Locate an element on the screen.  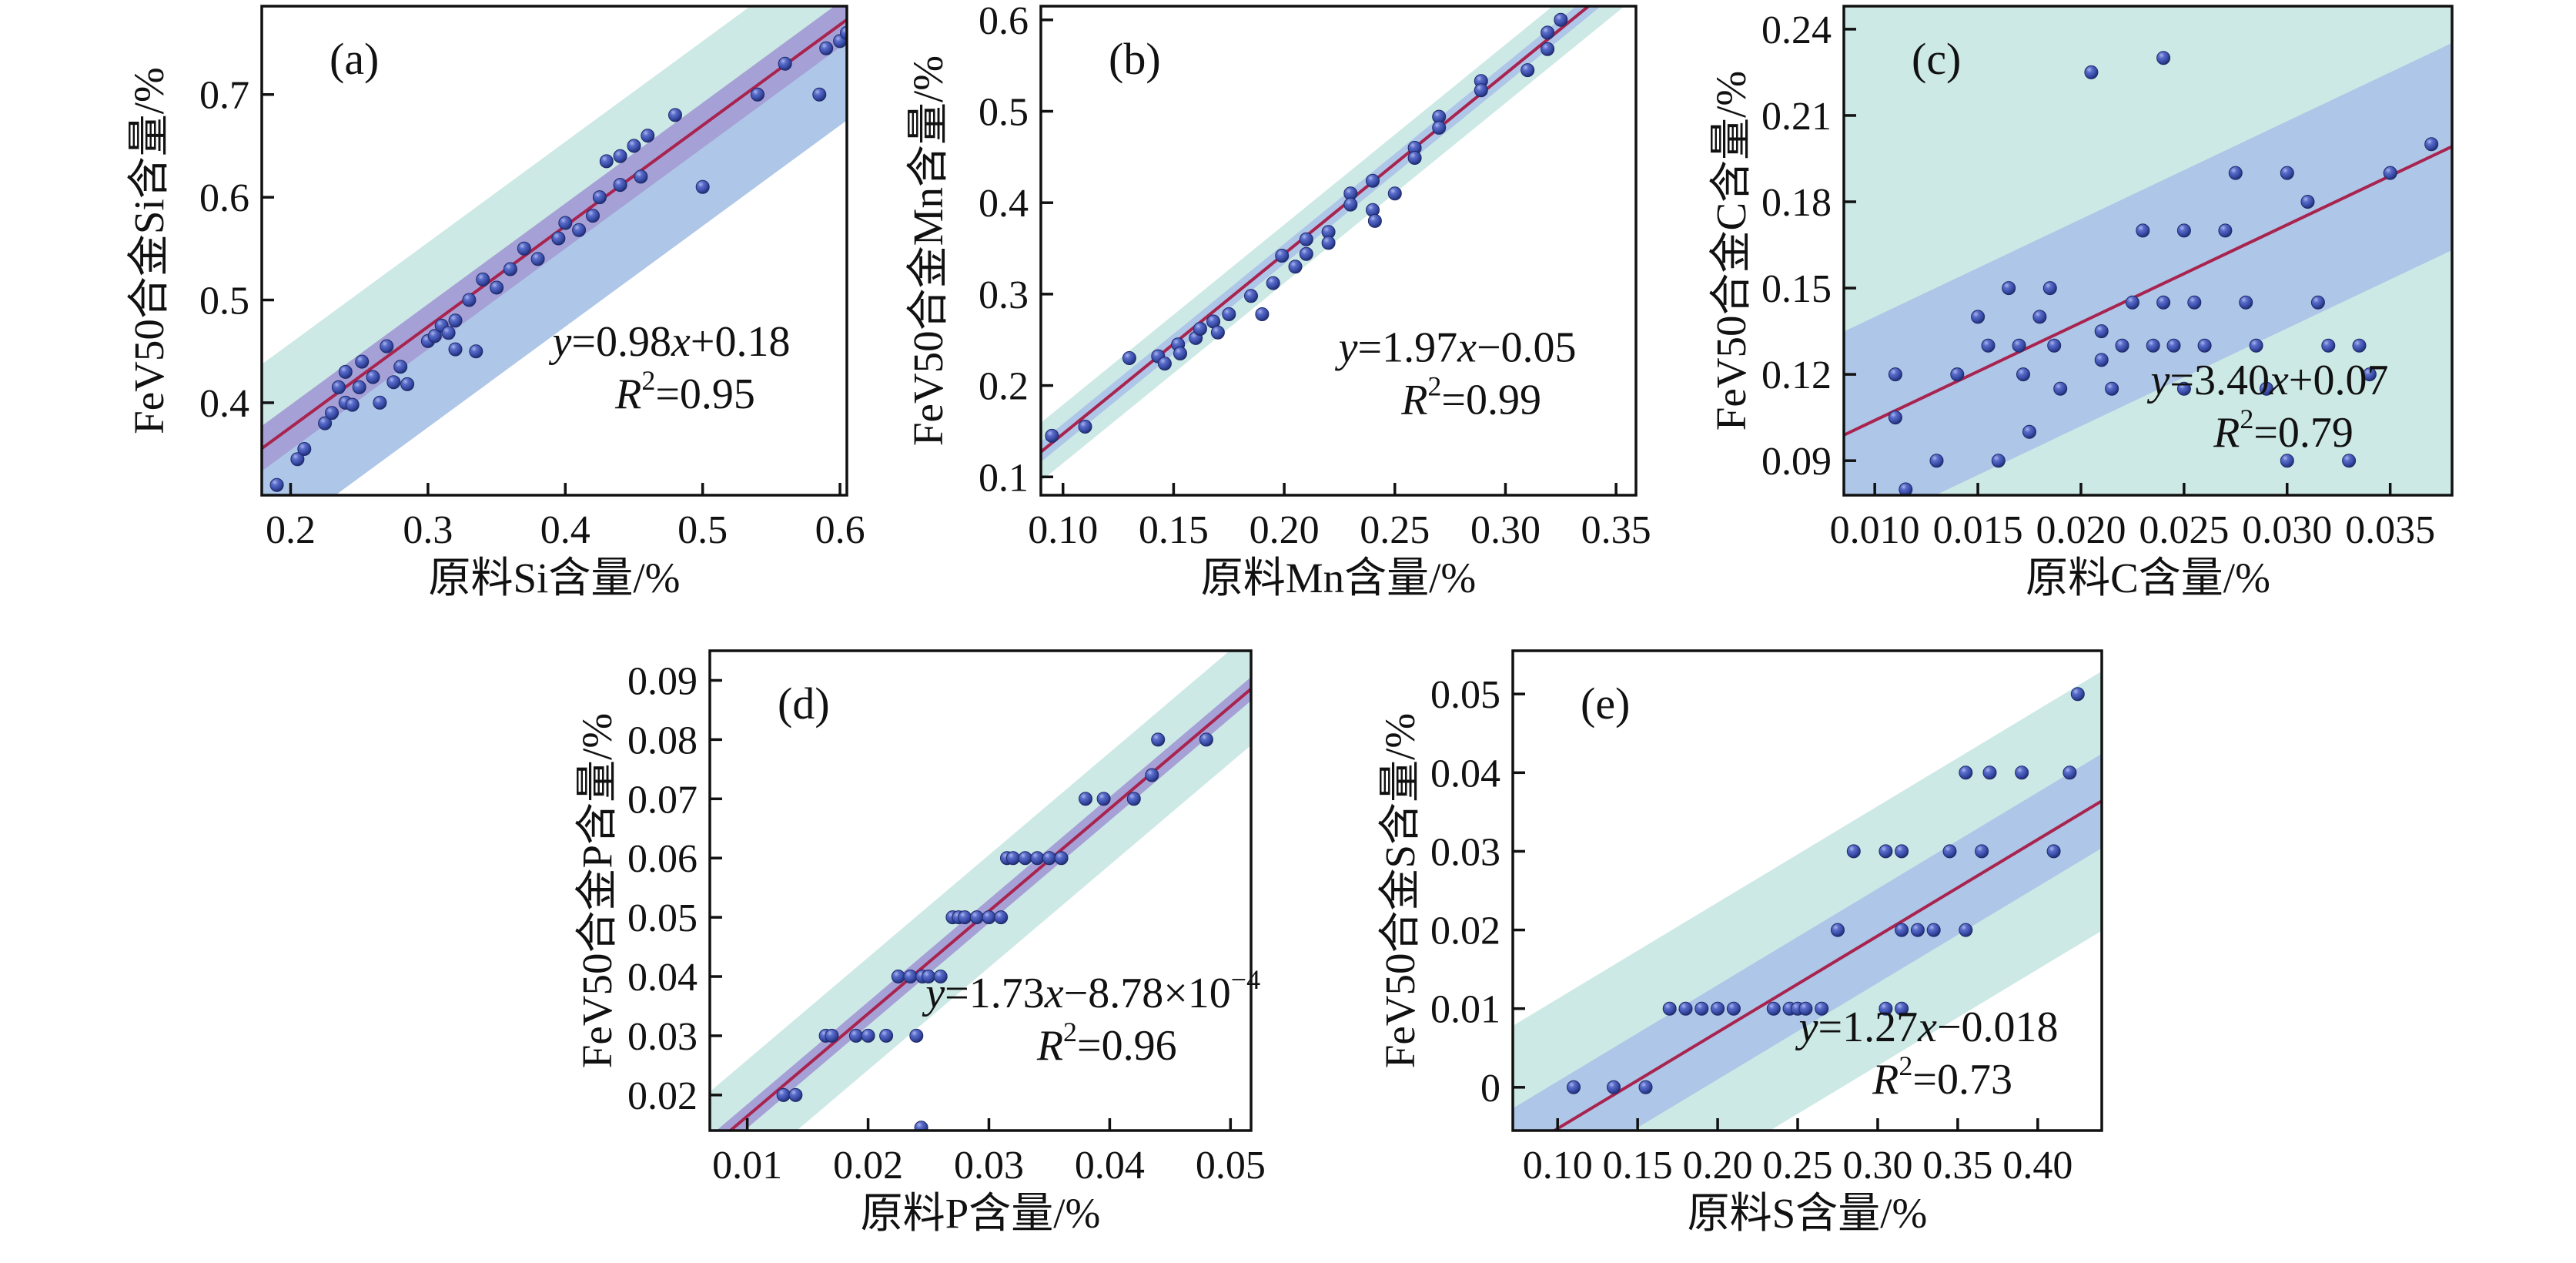
y-tick-label: 0.24 is located at coordinates (1797, 30).